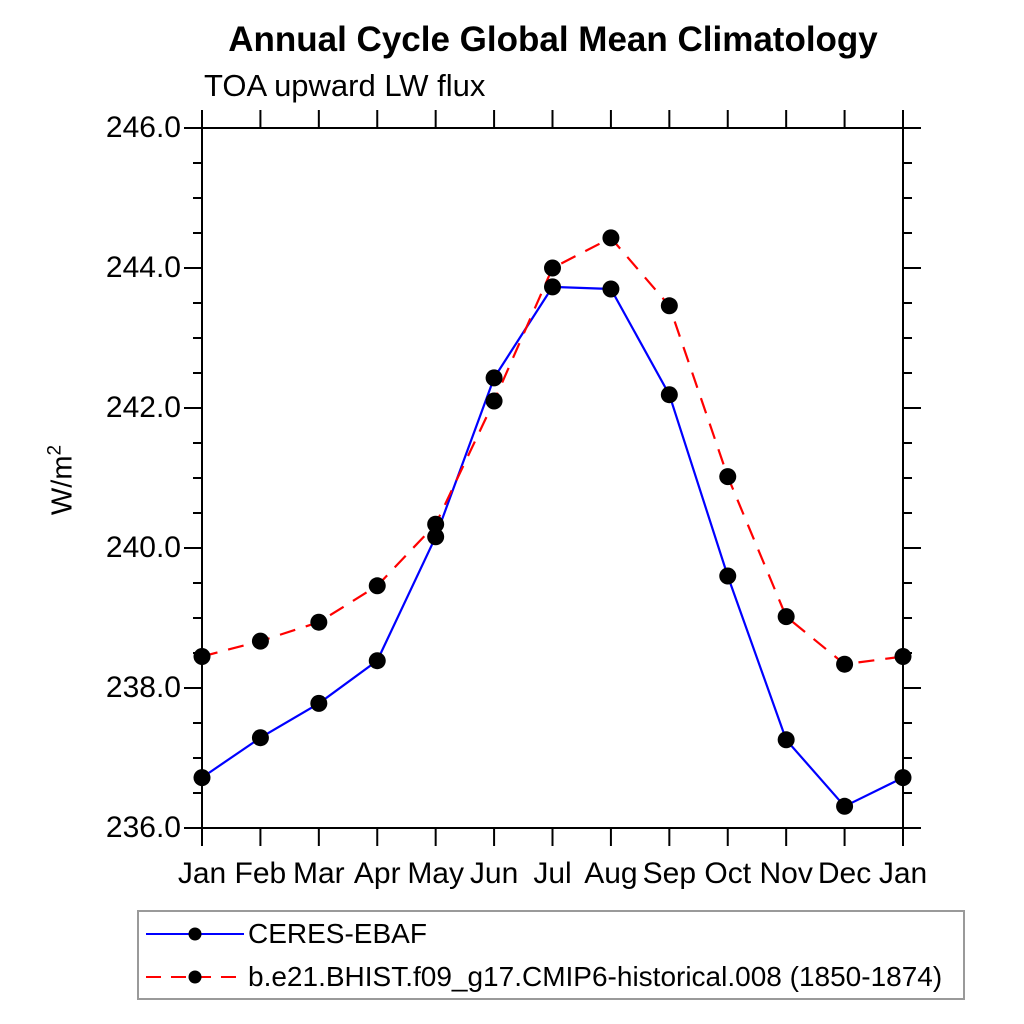 The width and height of the screenshot is (1024, 1024). I want to click on legend-line-dashed-icon, so click(195, 976).